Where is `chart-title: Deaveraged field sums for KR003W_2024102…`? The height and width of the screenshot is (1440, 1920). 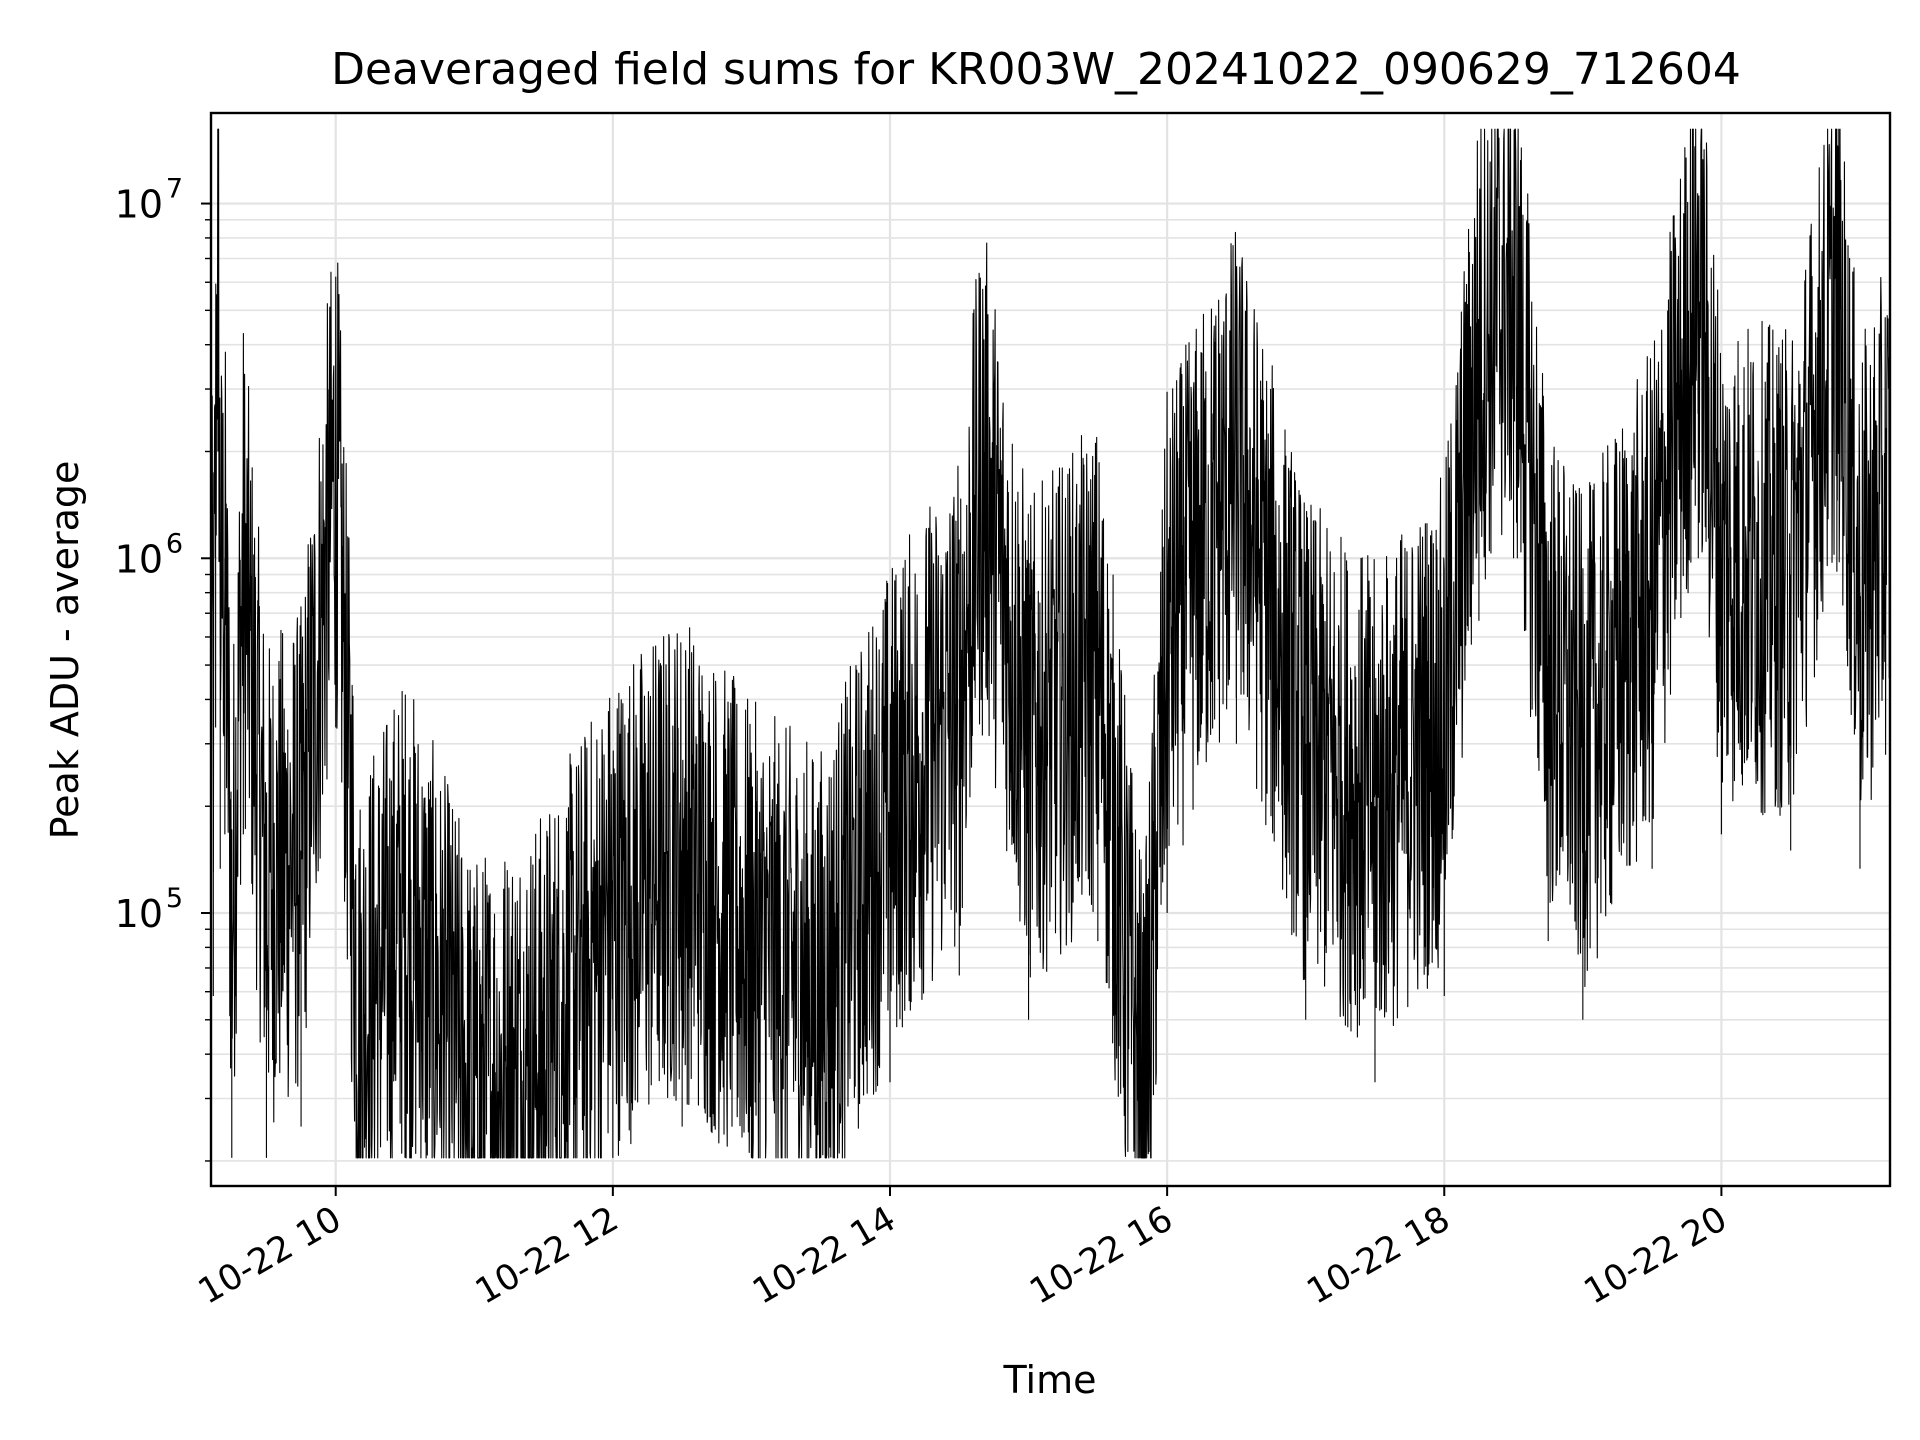
chart-title: Deaveraged field sums for KR003W_2024102… is located at coordinates (1036, 69).